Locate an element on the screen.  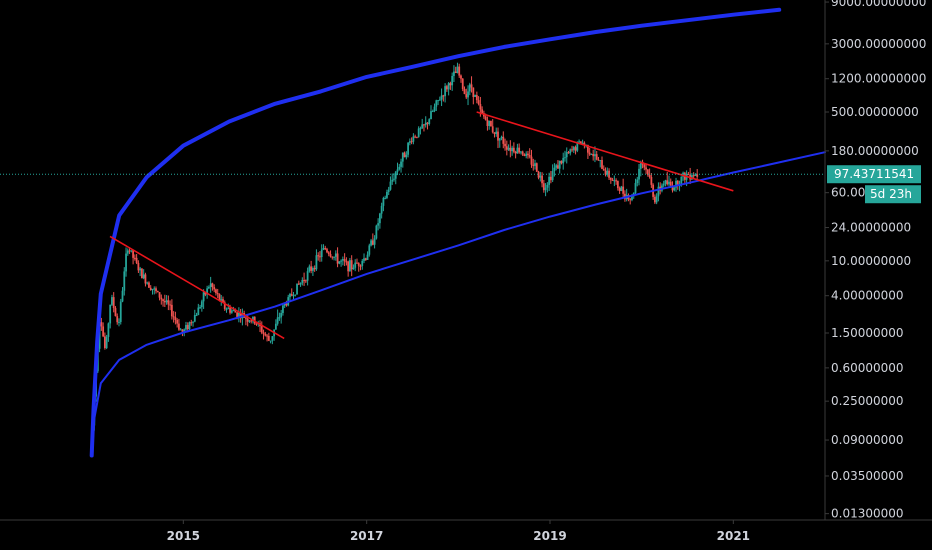
price-tick-label: 0.01300000 is located at coordinates (867, 514).